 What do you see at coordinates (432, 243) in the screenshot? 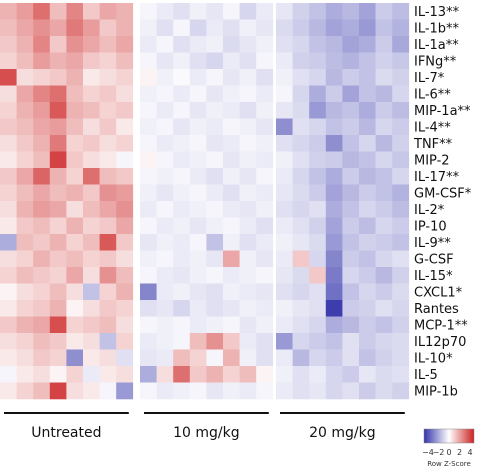
I see `row-label: IL-9**` at bounding box center [432, 243].